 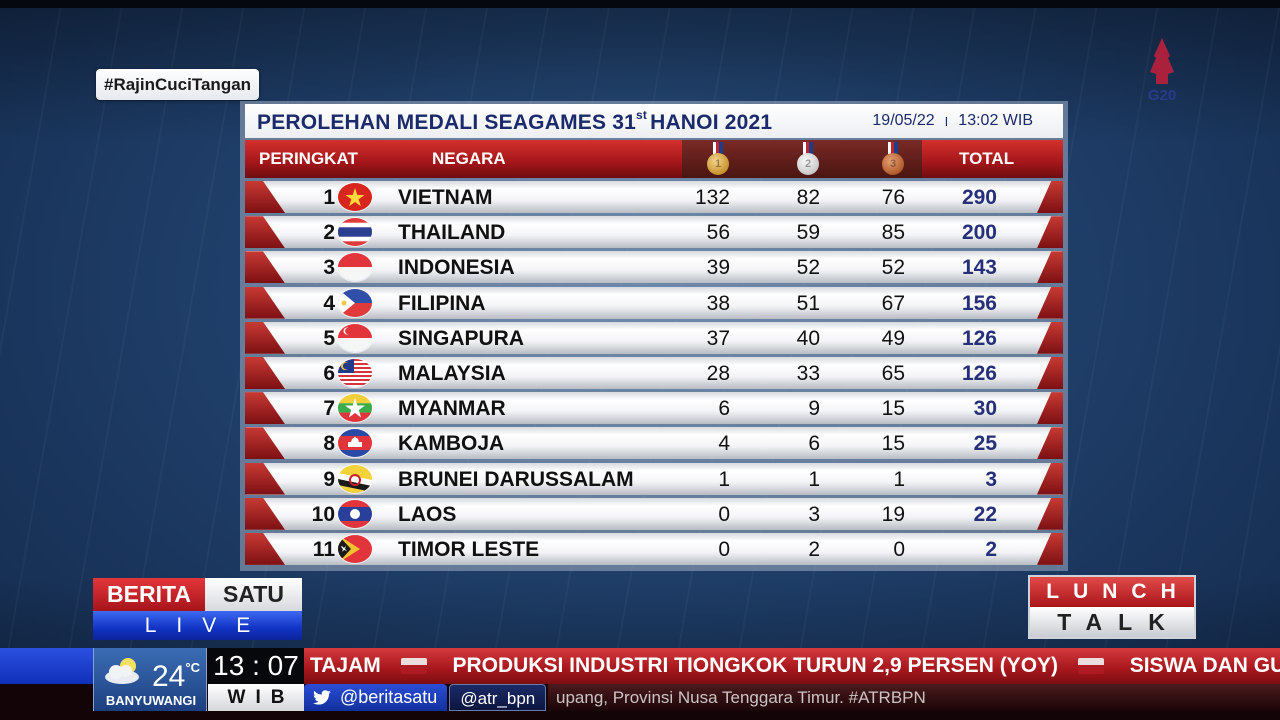 What do you see at coordinates (654, 408) in the screenshot?
I see `table-row: 7 MYANMAR 6 9 15 30` at bounding box center [654, 408].